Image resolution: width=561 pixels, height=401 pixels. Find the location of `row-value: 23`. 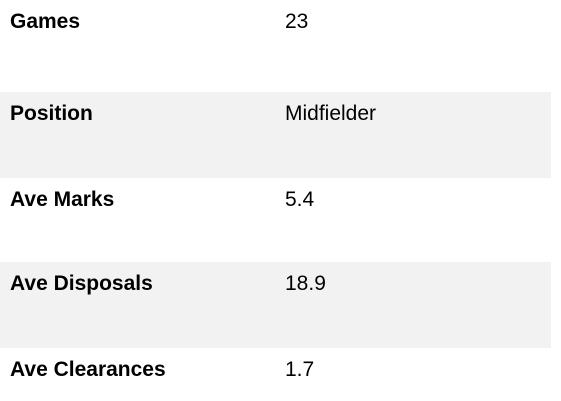

row-value: 23 is located at coordinates (297, 21).